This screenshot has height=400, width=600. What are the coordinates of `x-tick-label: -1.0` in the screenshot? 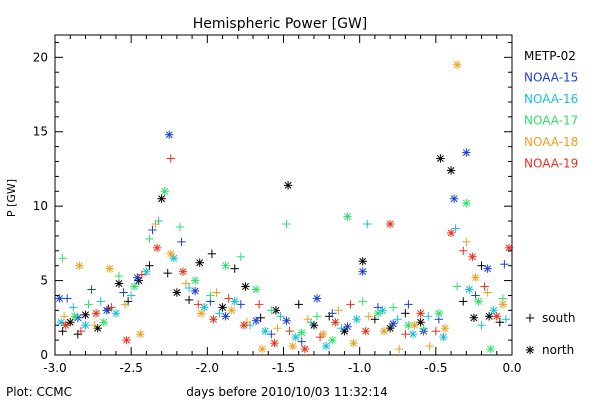 It's located at (359, 368).